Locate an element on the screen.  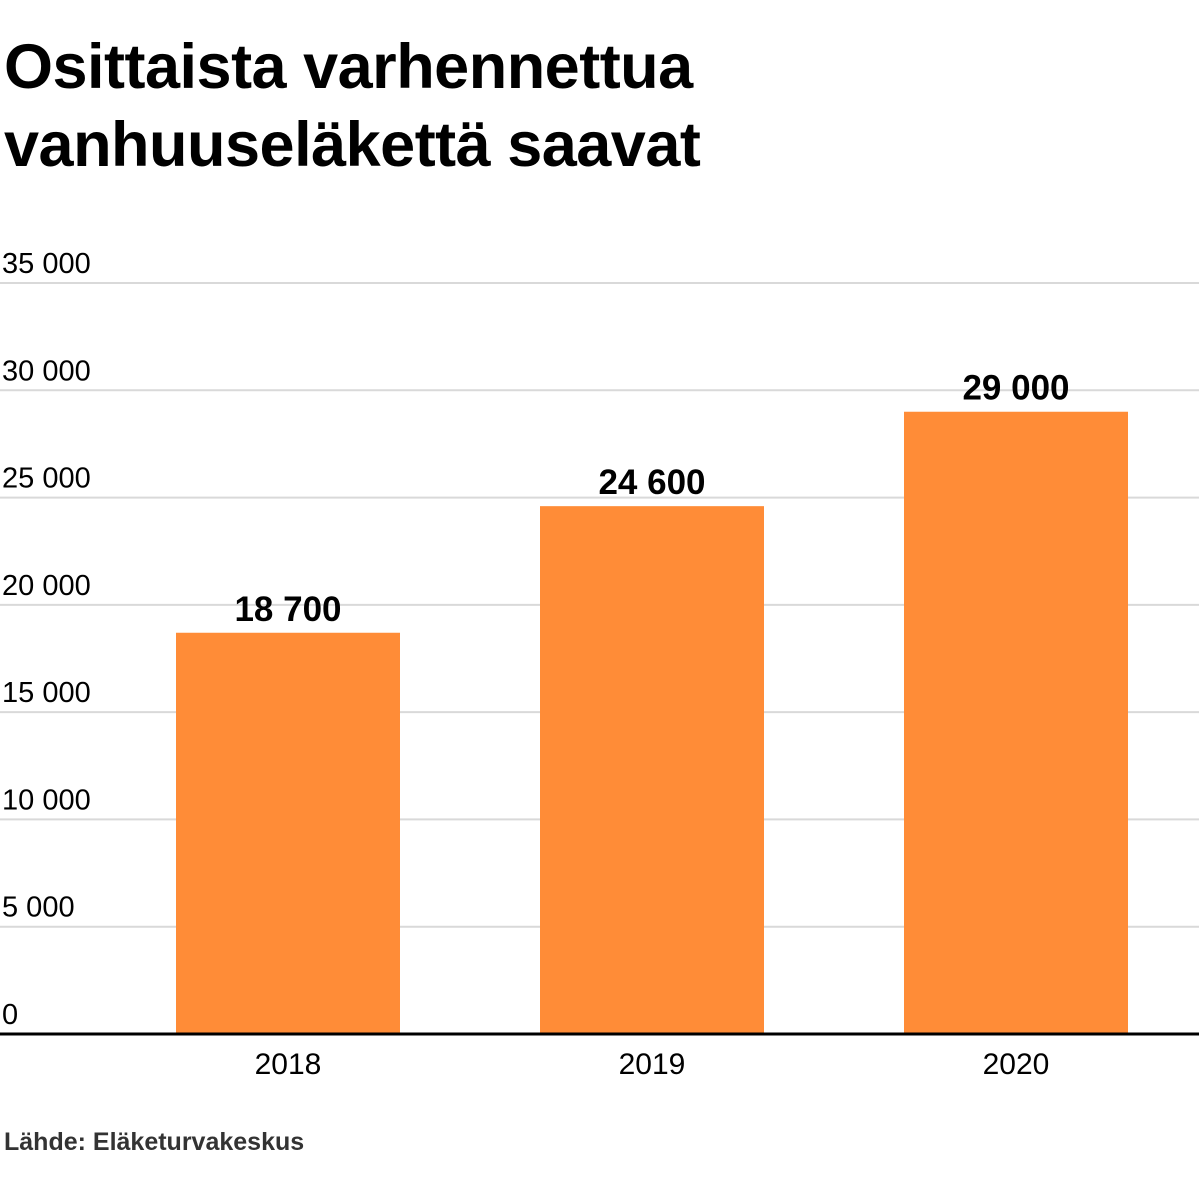
bar-value-label: 18 700 is located at coordinates (287, 609).